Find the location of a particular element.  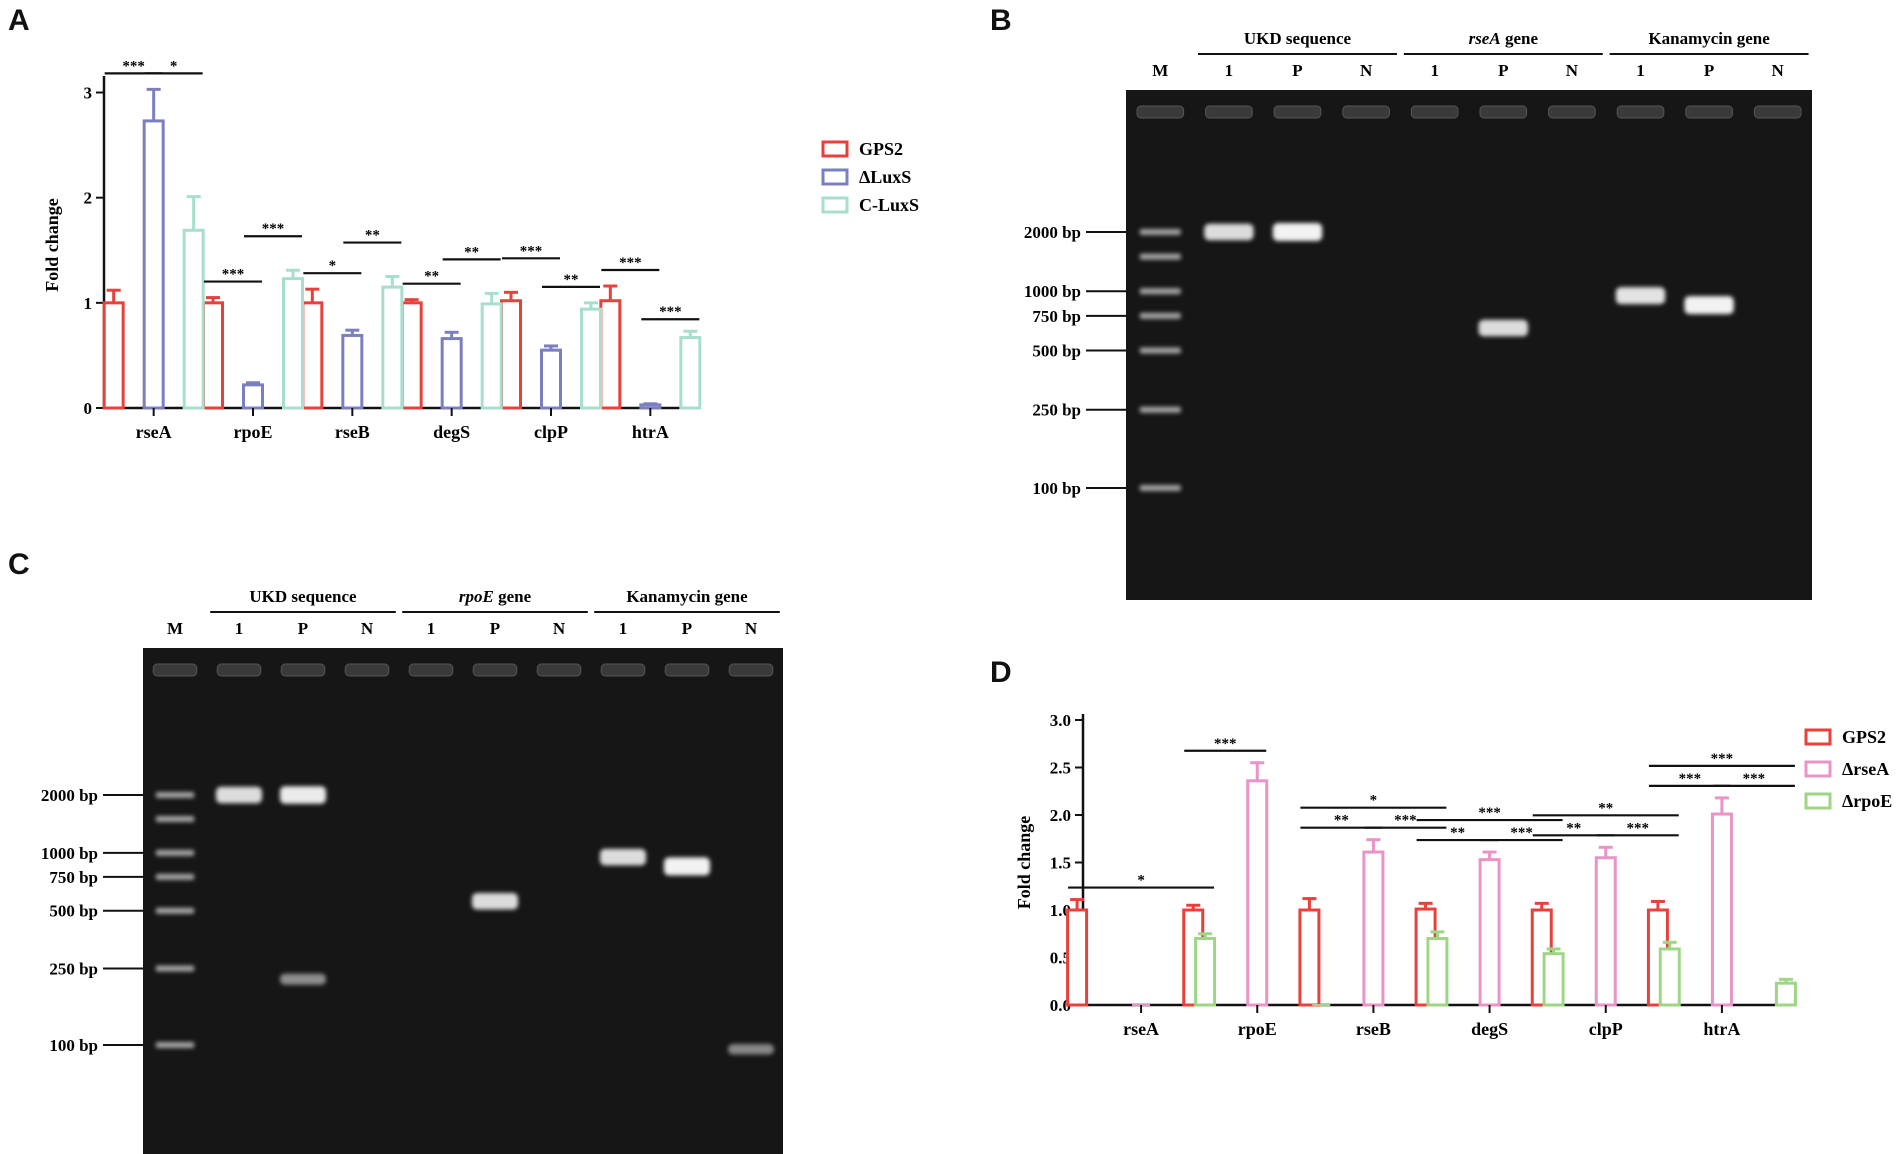

marker-label: 250 bp is located at coordinates (73, 969).